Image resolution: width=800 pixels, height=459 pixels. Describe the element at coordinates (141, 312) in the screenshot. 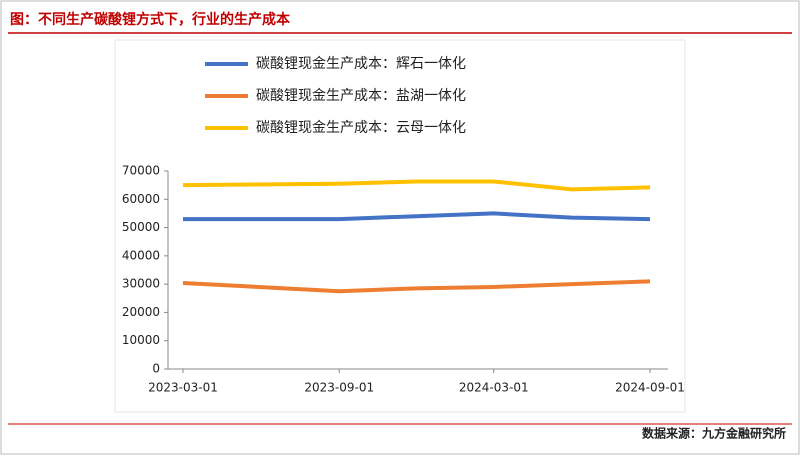

I see `y-tick-label: 20000` at that location.